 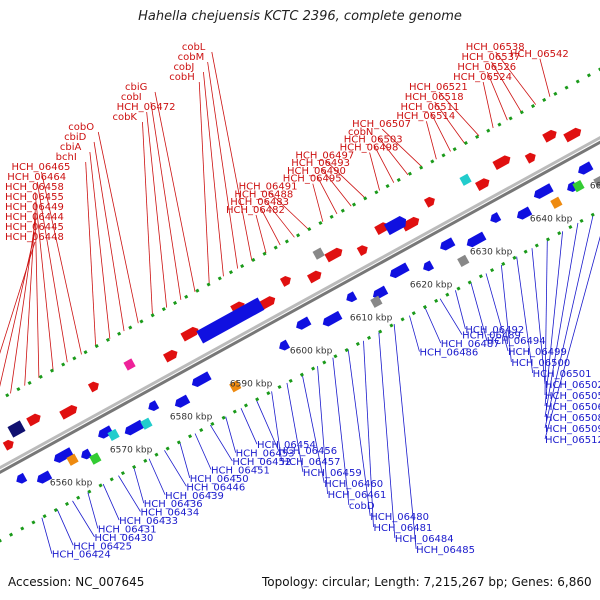 I want to click on top-gene-label: HCH_06493, so click(x=320, y=163).